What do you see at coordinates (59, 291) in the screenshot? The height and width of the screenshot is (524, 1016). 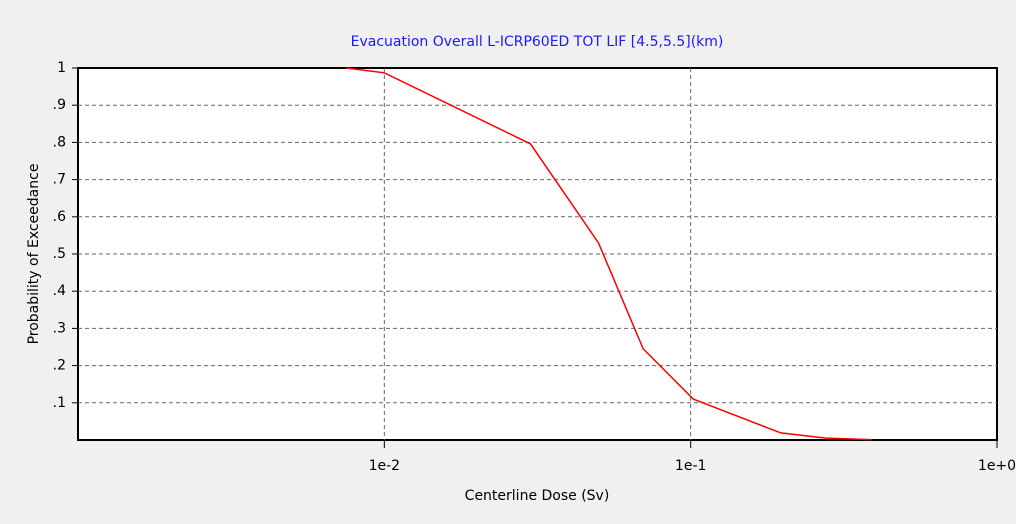 I see `y-tick-label: .4` at bounding box center [59, 291].